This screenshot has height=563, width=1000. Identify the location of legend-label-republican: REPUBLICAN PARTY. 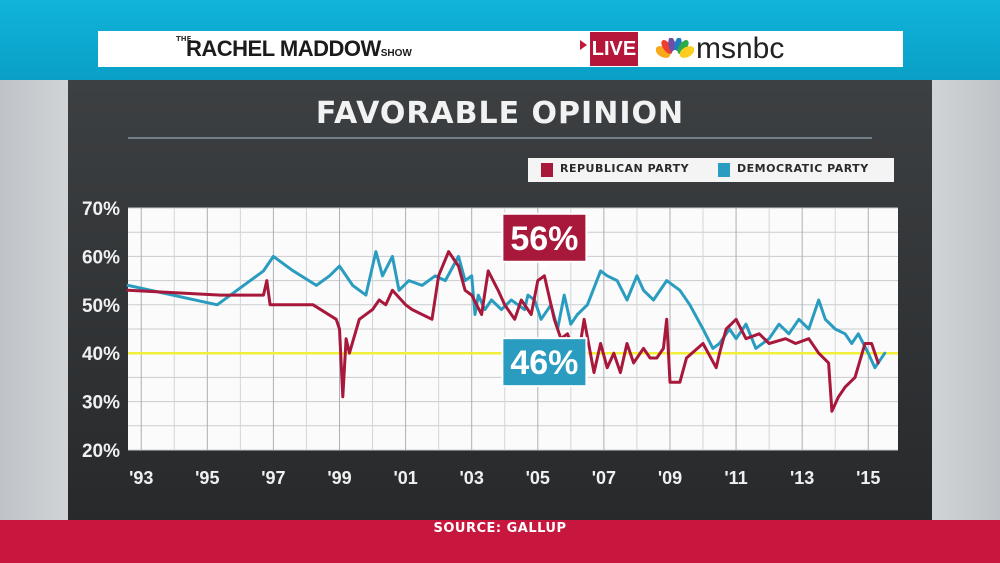
(625, 168).